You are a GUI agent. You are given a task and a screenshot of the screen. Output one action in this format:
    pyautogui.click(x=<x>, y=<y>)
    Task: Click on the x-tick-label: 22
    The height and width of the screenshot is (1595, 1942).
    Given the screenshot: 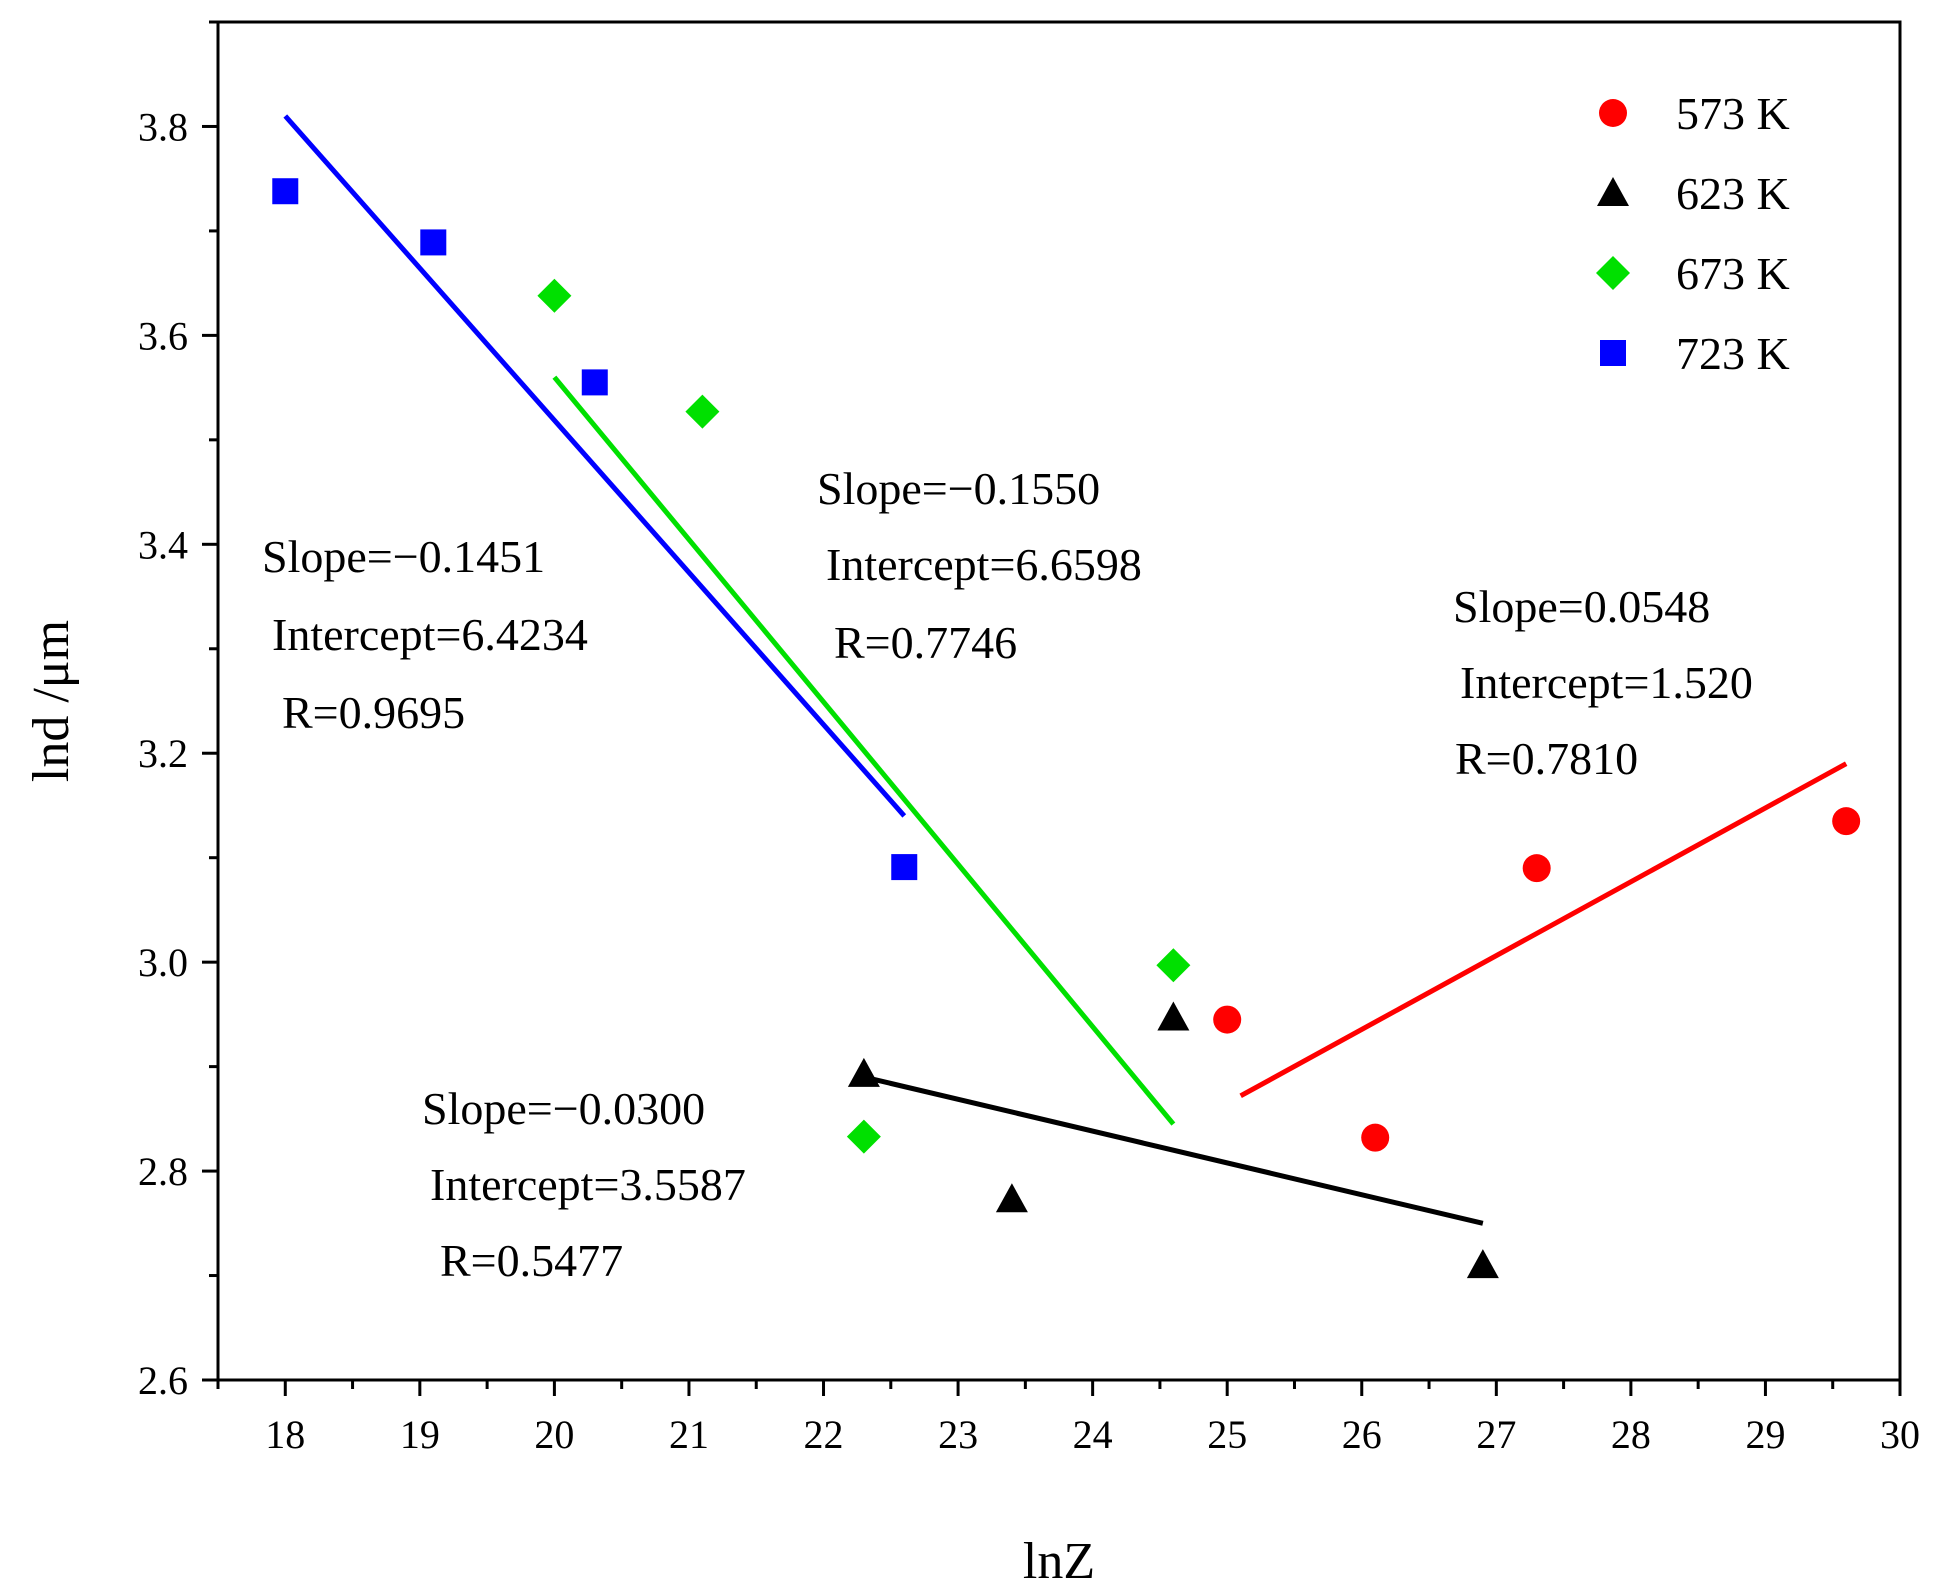 What is the action you would take?
    pyautogui.click(x=824, y=1434)
    